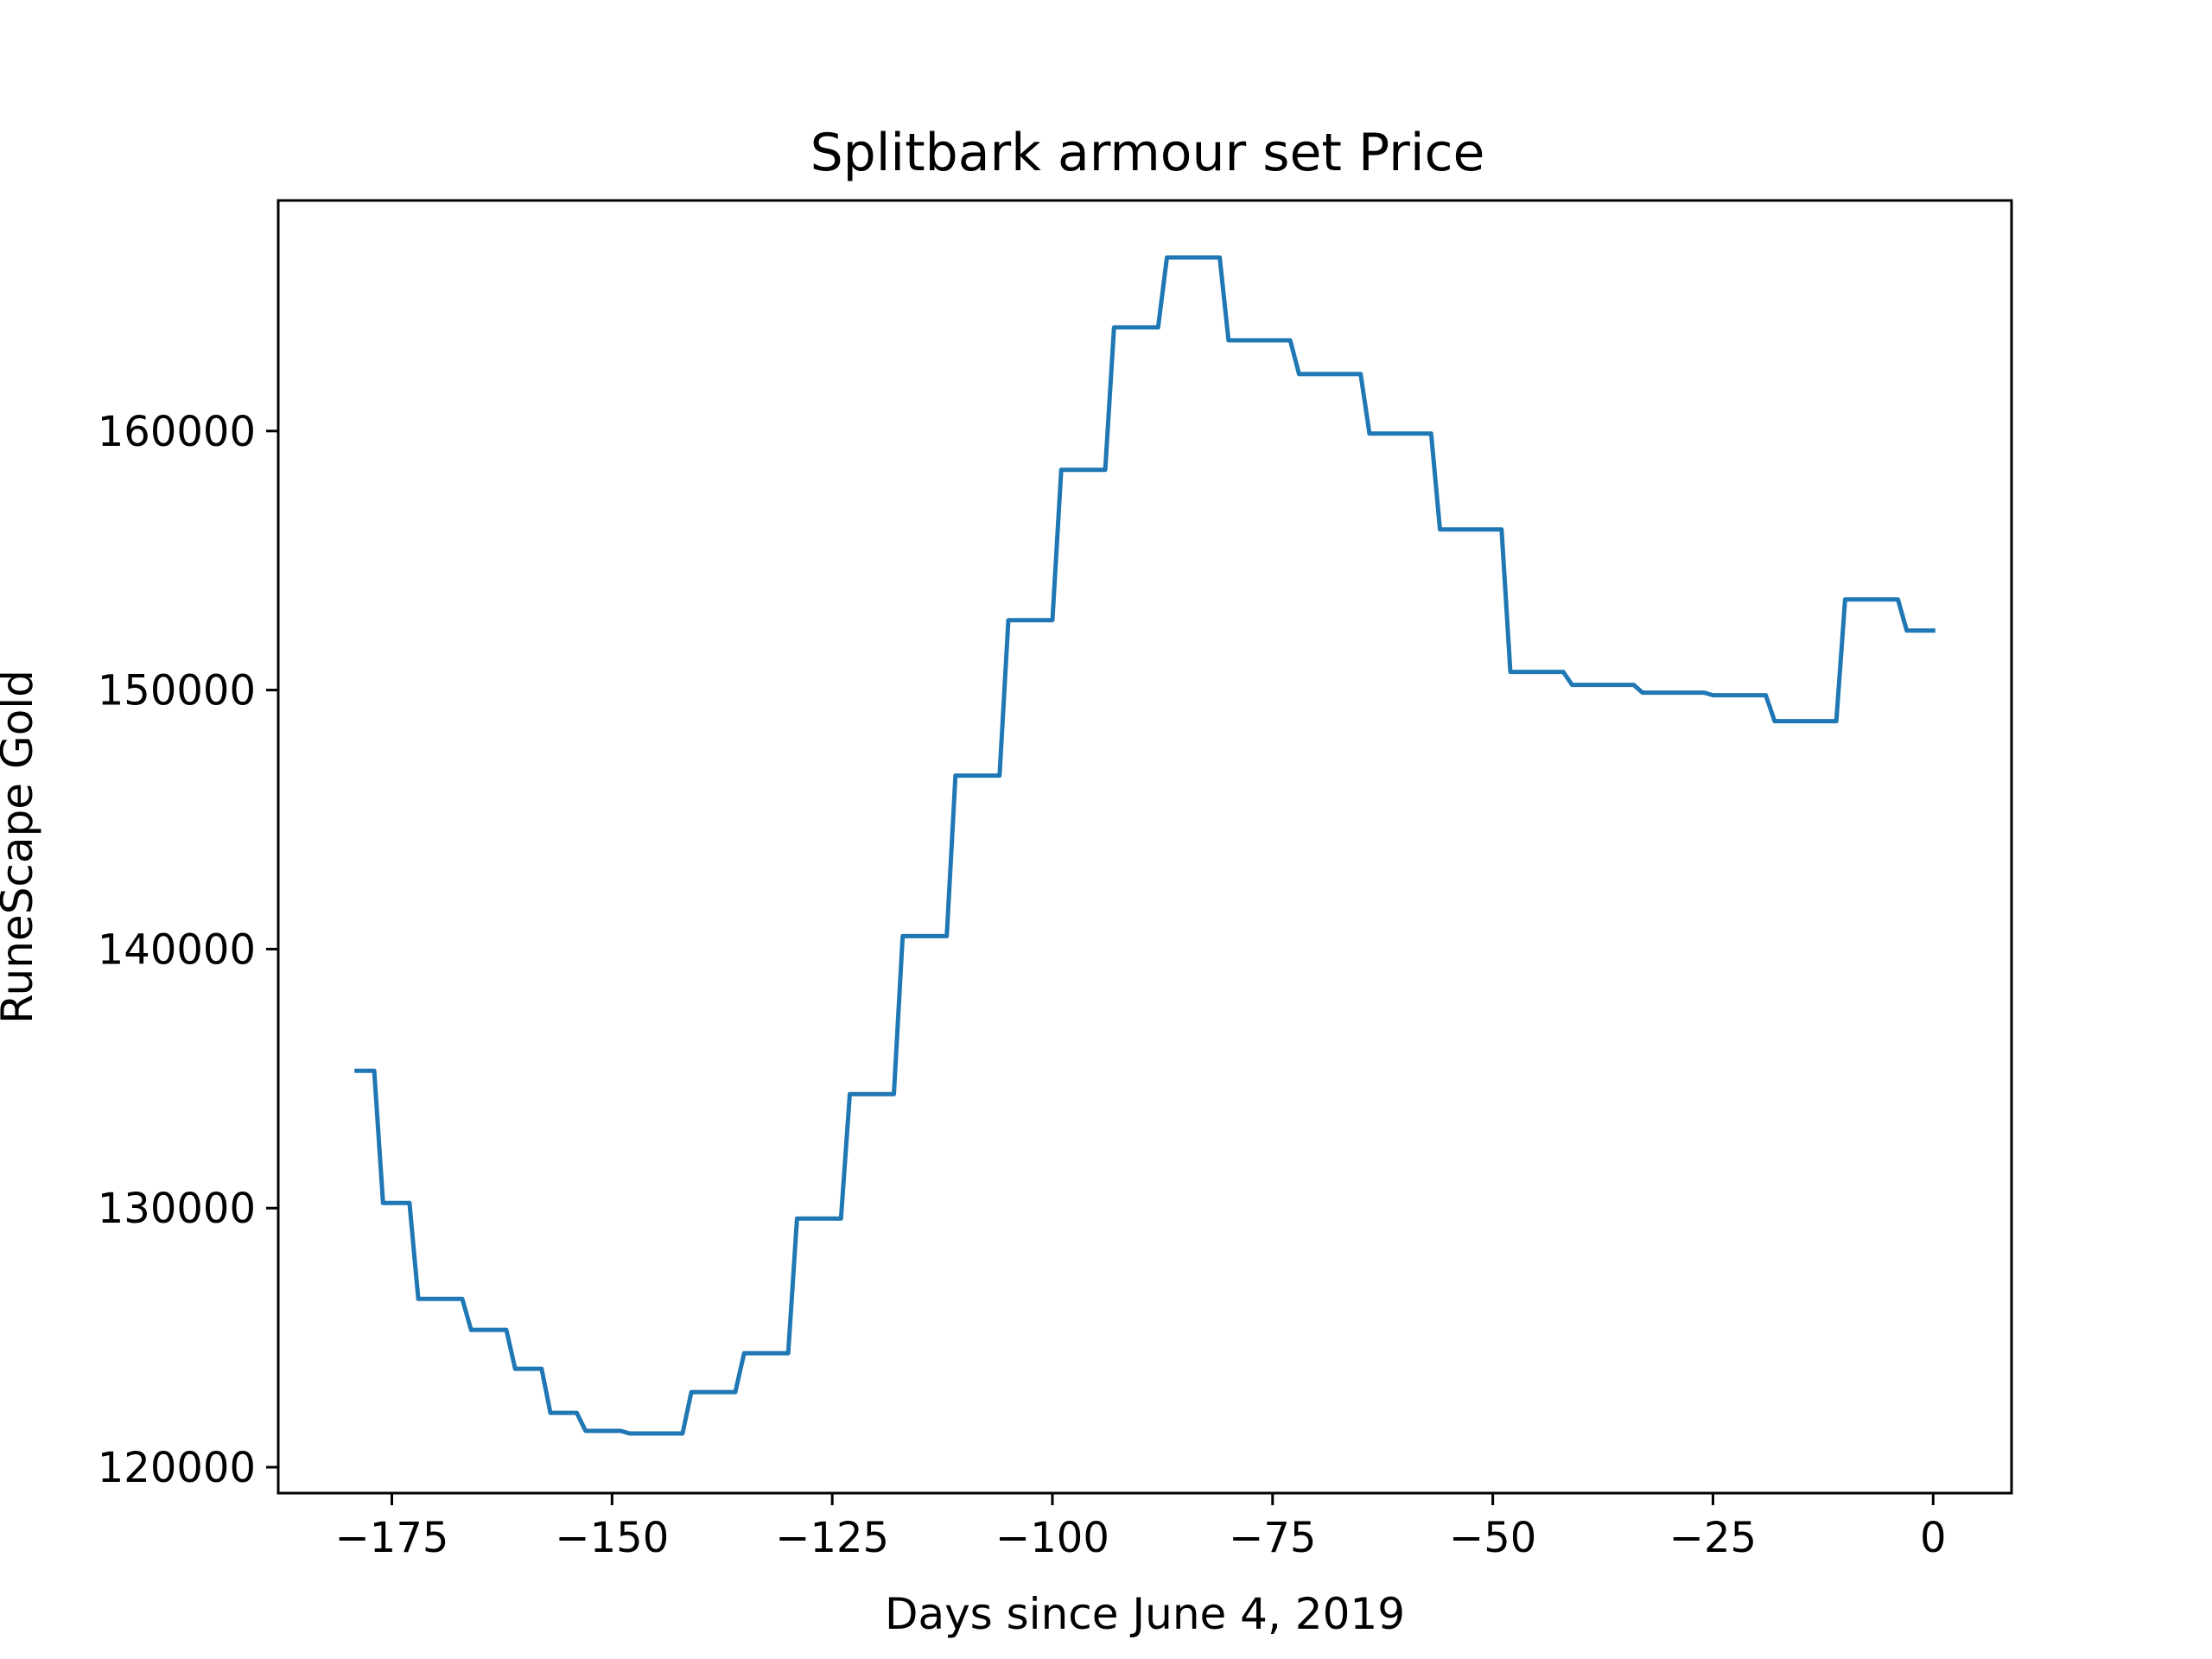 Image resolution: width=2212 pixels, height=1659 pixels. I want to click on x-tick-label: −150, so click(612, 1538).